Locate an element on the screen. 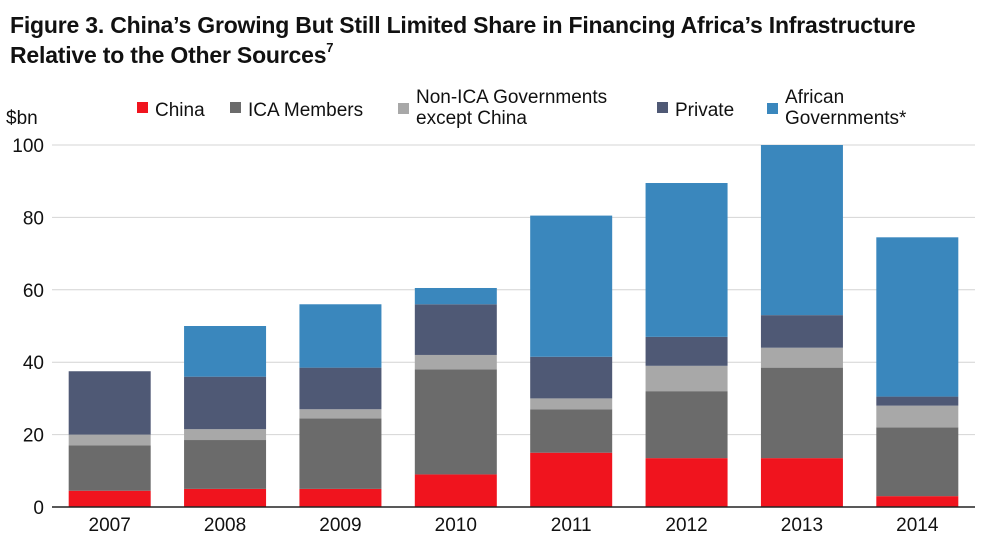 Image resolution: width=1004 pixels, height=547 pixels. x-tick-label: 2009 is located at coordinates (340, 525).